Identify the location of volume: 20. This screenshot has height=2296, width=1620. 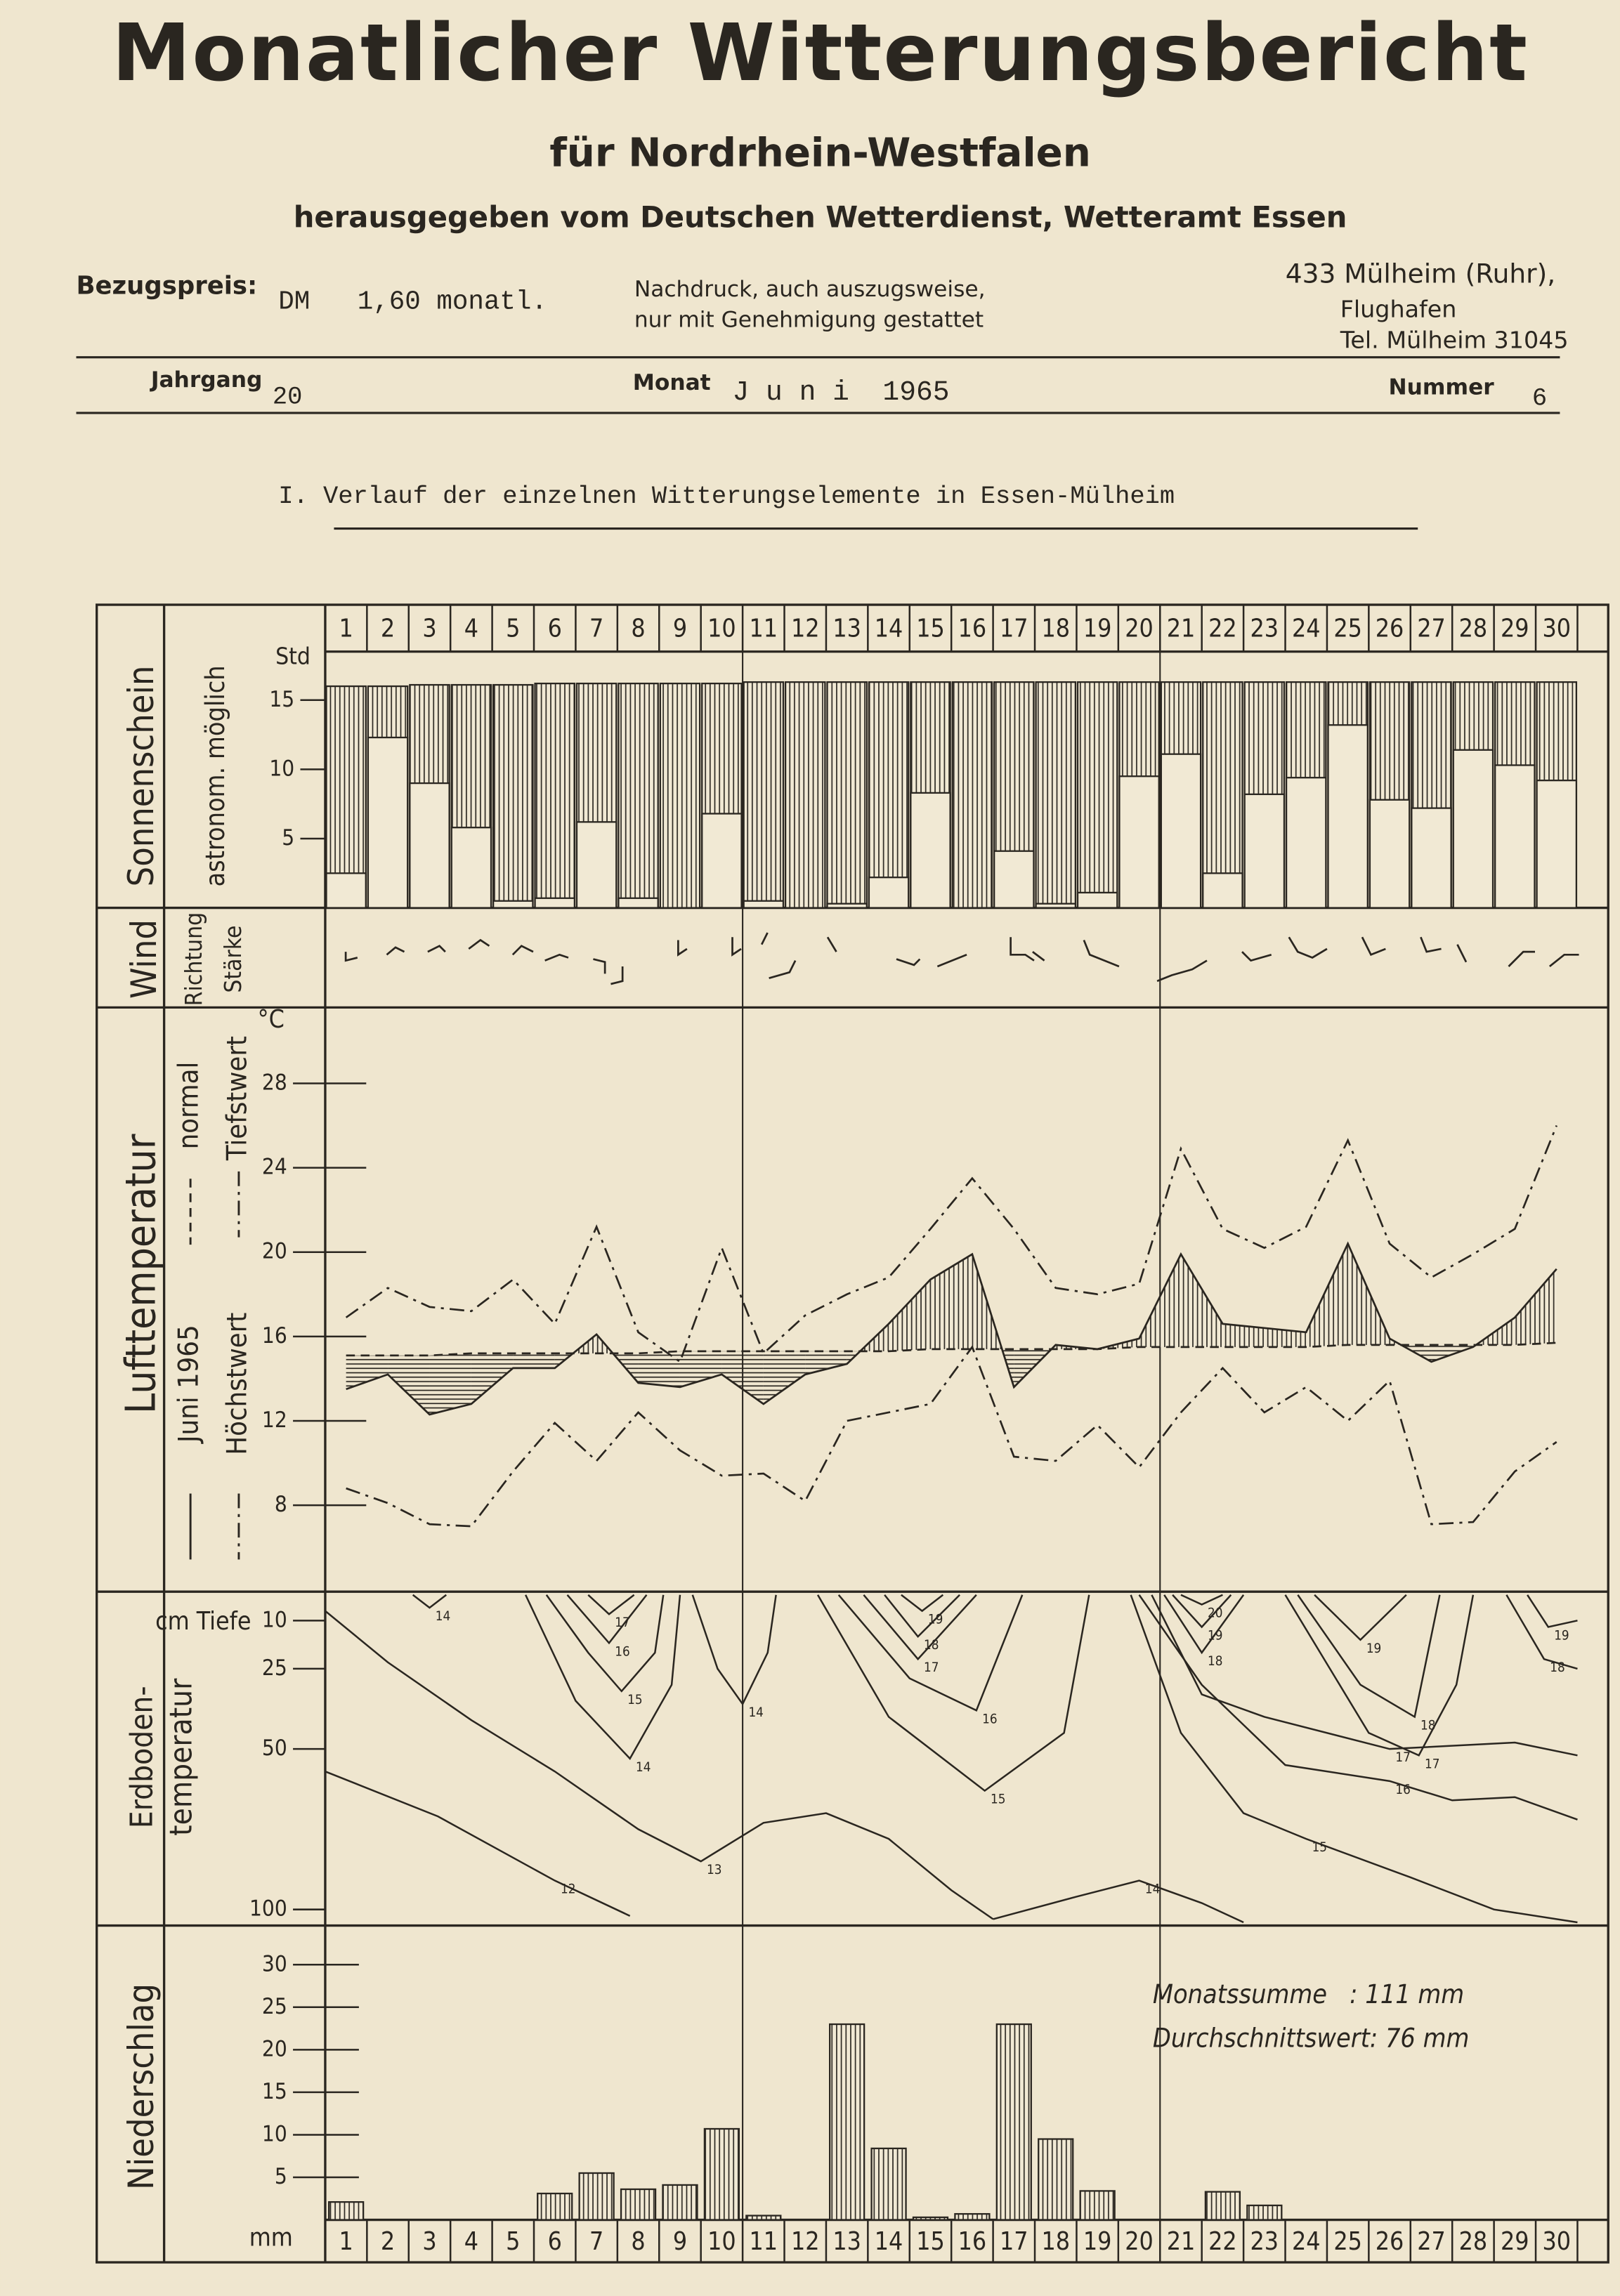
(288, 396).